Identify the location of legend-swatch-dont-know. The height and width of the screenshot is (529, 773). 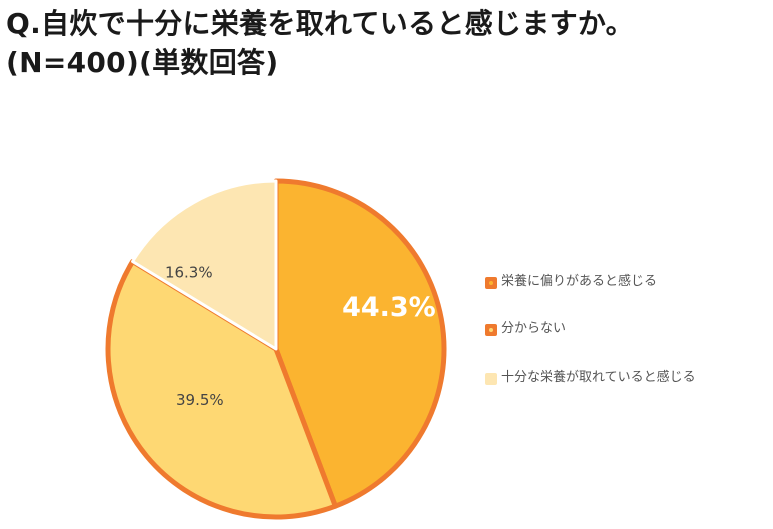
(491, 330).